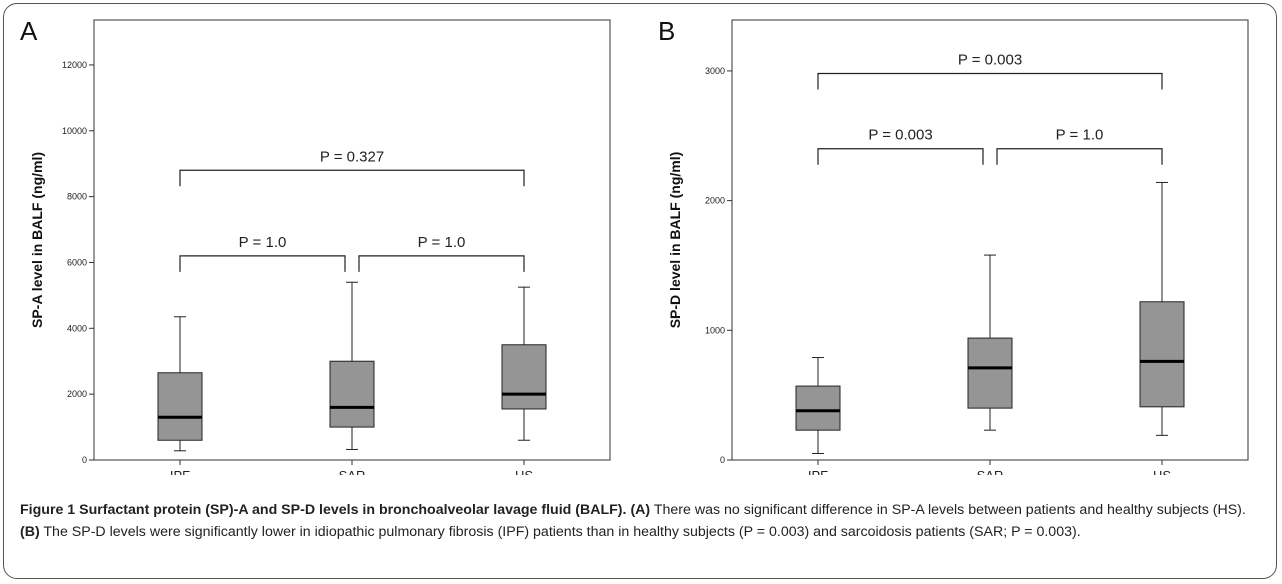 Image resolution: width=1282 pixels, height=584 pixels. I want to click on y-tick-label: 10000, so click(74, 131).